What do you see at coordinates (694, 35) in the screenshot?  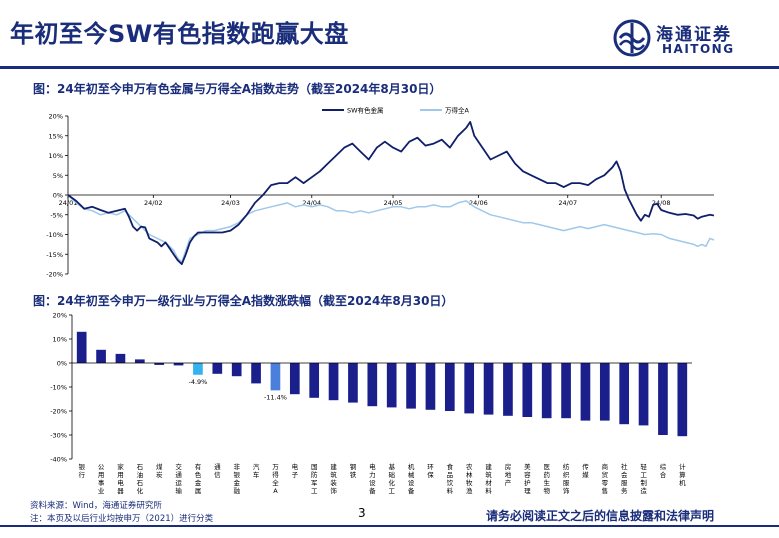 I see `logo-chinese-name: 海通证券` at bounding box center [694, 35].